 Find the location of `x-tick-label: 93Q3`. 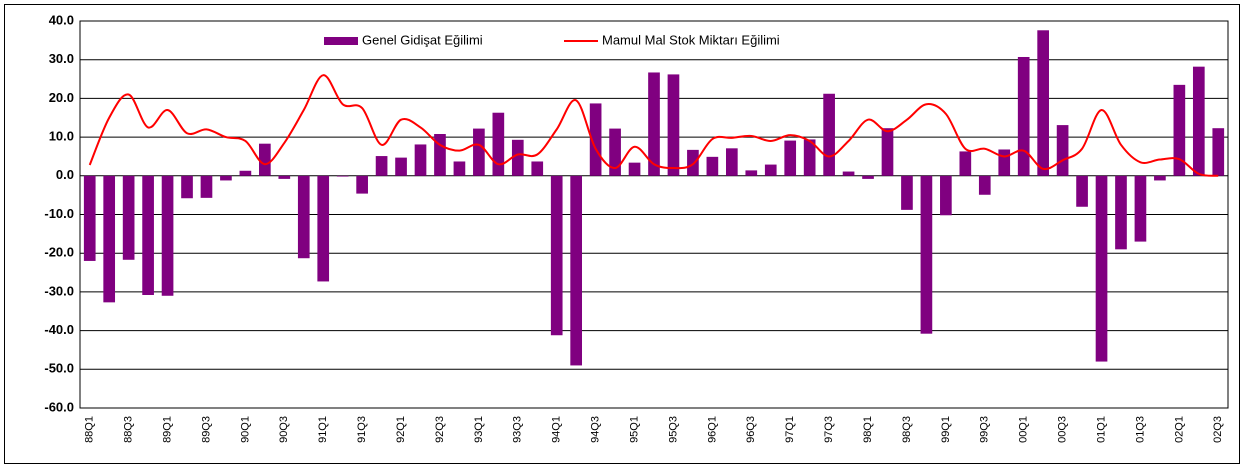

x-tick-label: 93Q3 is located at coordinates (518, 429).